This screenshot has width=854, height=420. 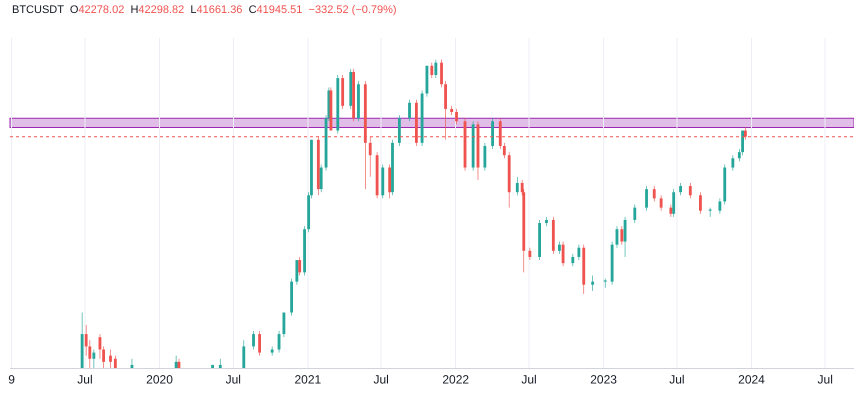 I want to click on text: L41661.36, so click(x=216, y=10).